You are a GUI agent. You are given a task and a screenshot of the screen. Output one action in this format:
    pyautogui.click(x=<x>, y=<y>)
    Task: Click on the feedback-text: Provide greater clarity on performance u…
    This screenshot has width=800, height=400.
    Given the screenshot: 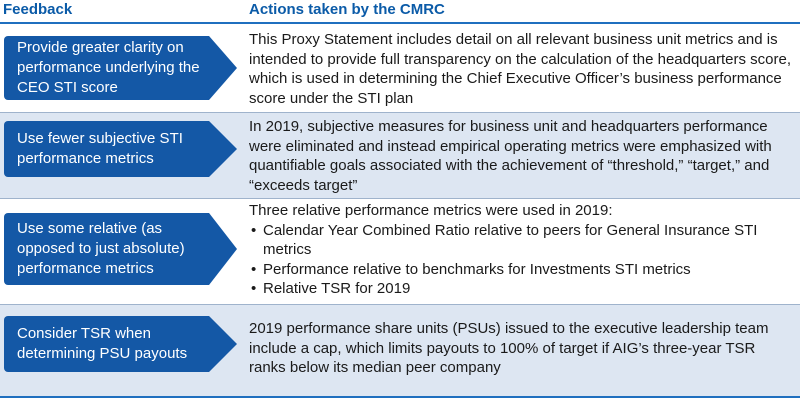 What is the action you would take?
    pyautogui.click(x=108, y=67)
    